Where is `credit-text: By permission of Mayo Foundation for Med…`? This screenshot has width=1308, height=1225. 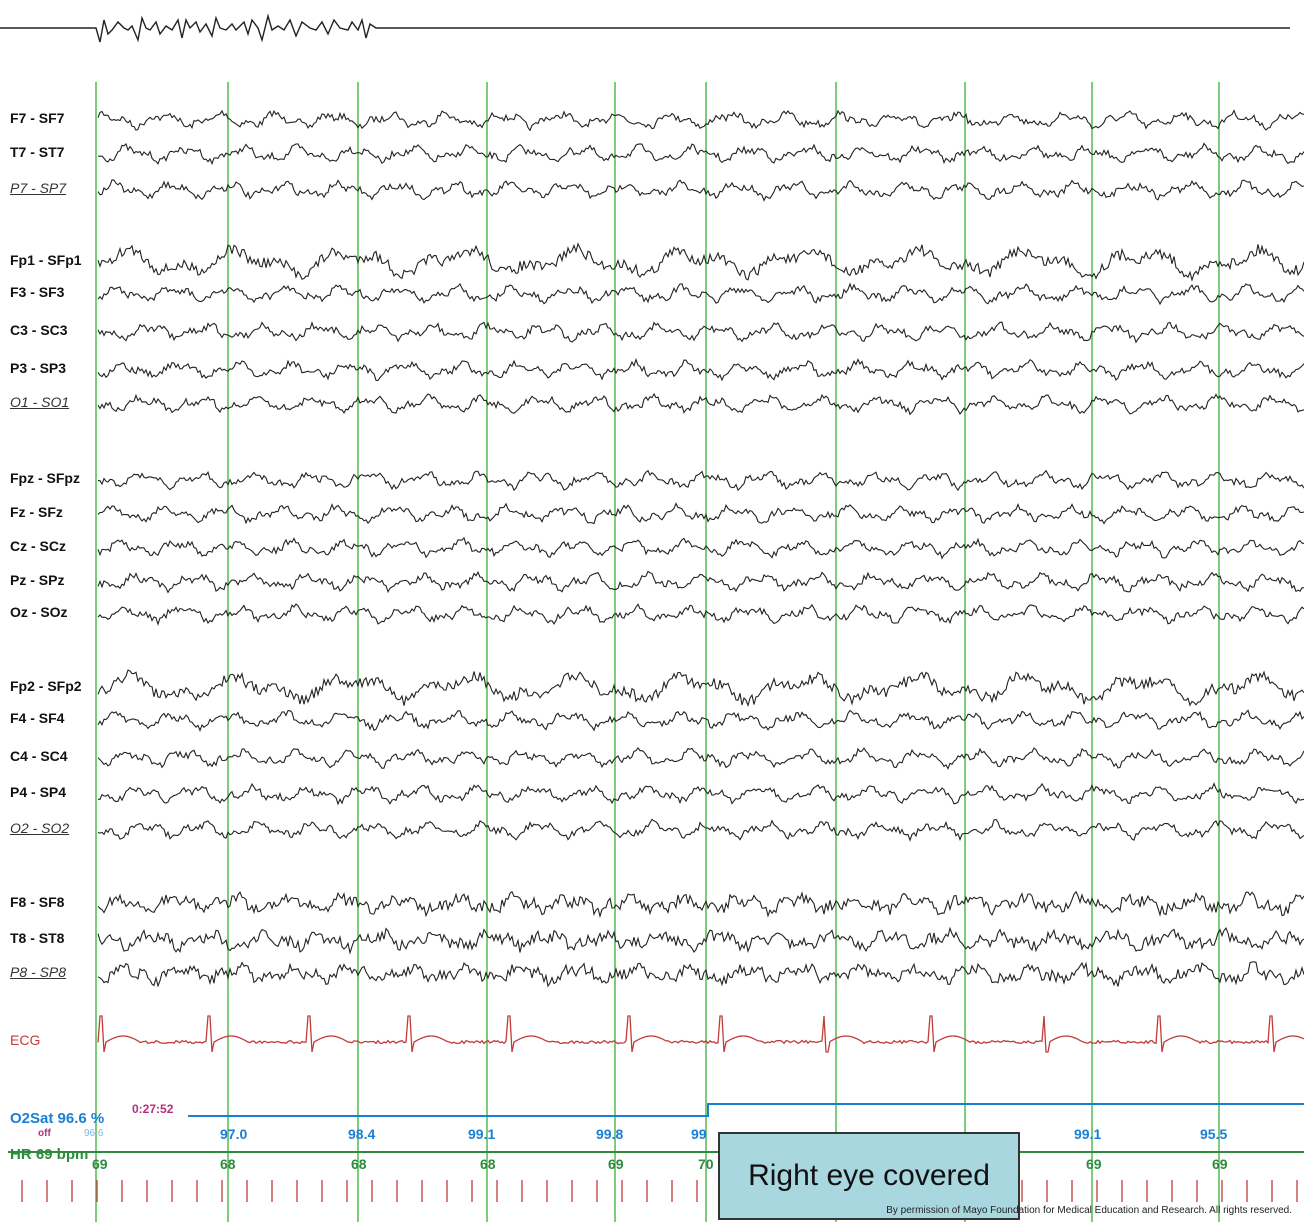
credit-text: By permission of Mayo Foundation for Med… is located at coordinates (1089, 1210).